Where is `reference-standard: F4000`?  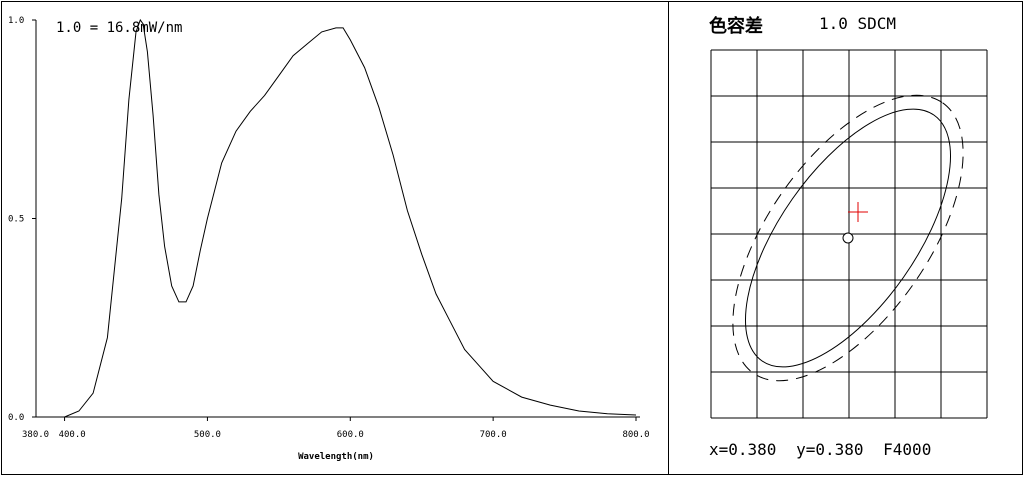 reference-standard: F4000 is located at coordinates (907, 449).